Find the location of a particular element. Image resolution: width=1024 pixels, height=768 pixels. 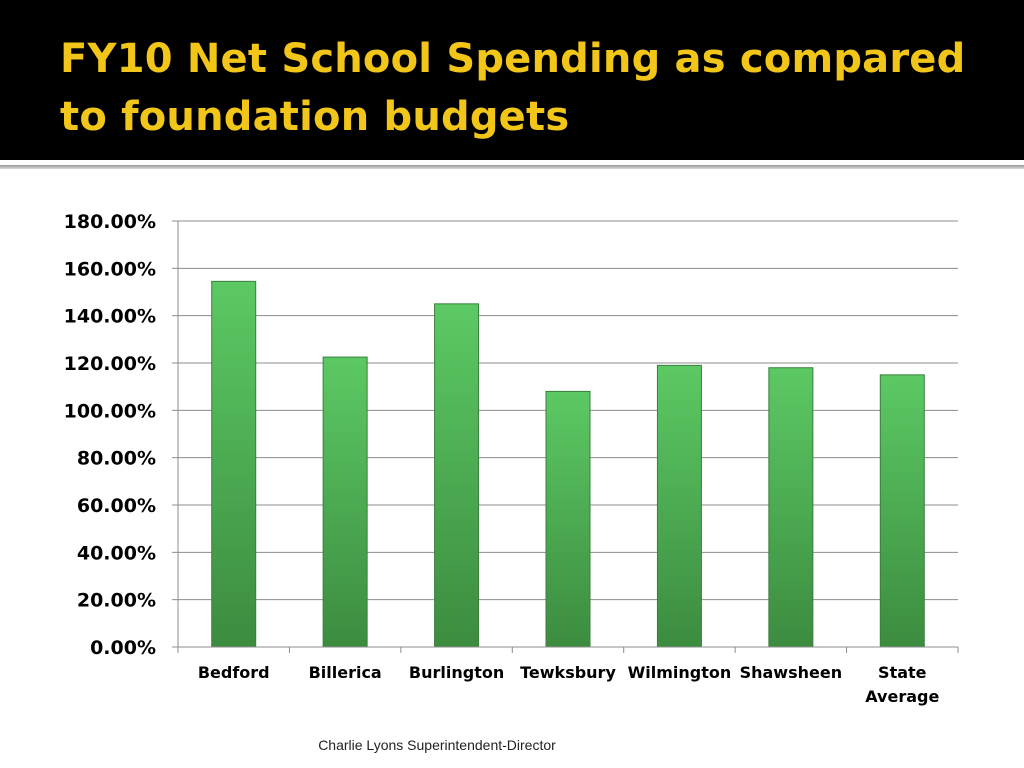

x-category-label: State Average is located at coordinates (902, 684).